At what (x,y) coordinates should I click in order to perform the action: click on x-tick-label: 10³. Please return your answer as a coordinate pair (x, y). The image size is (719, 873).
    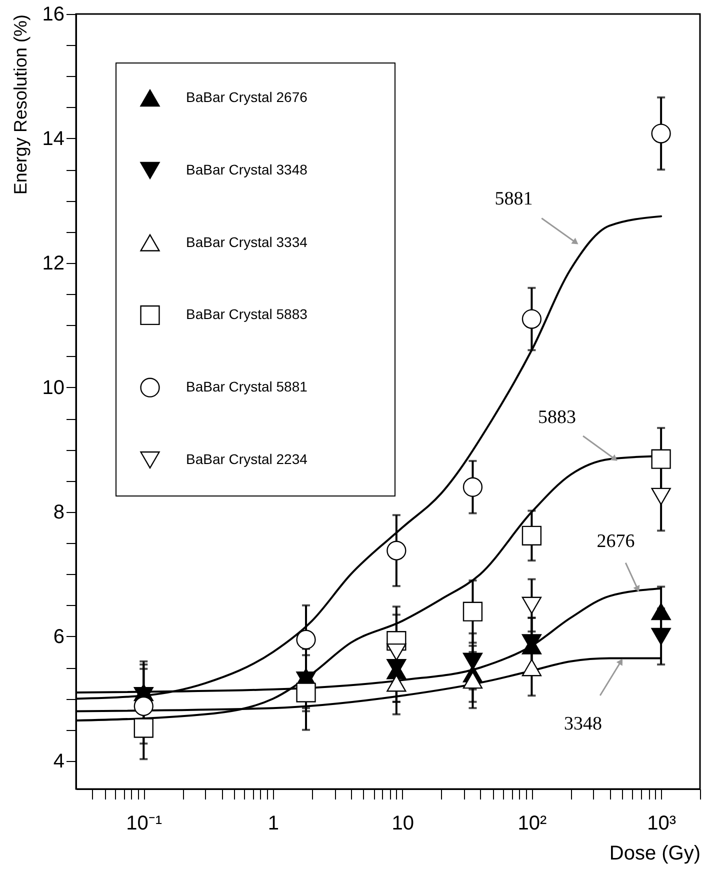
    Looking at the image, I should click on (661, 823).